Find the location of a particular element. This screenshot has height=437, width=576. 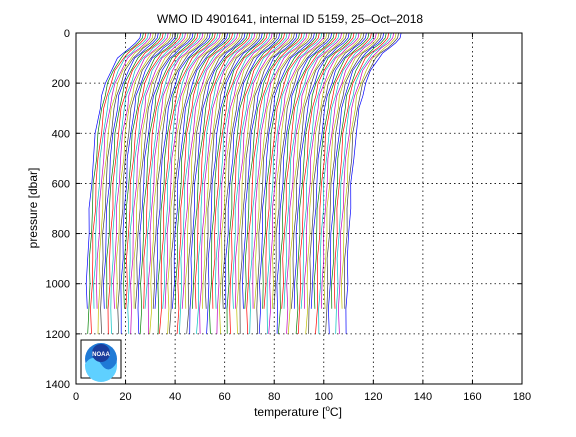

y-tick-label: 0 is located at coordinates (67, 34).